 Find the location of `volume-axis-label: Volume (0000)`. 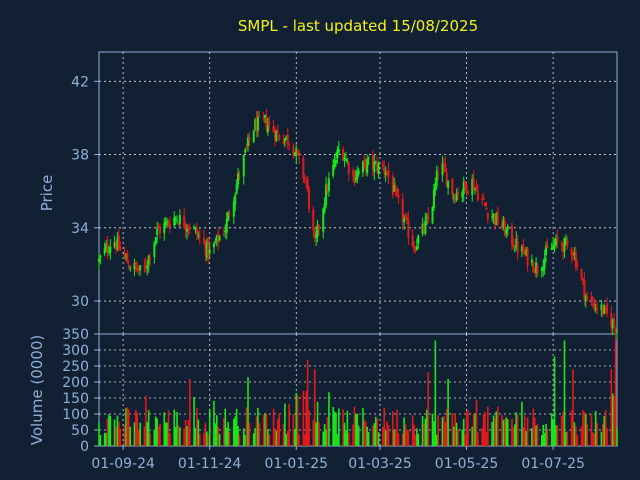

volume-axis-label: Volume (0000) is located at coordinates (37, 390).